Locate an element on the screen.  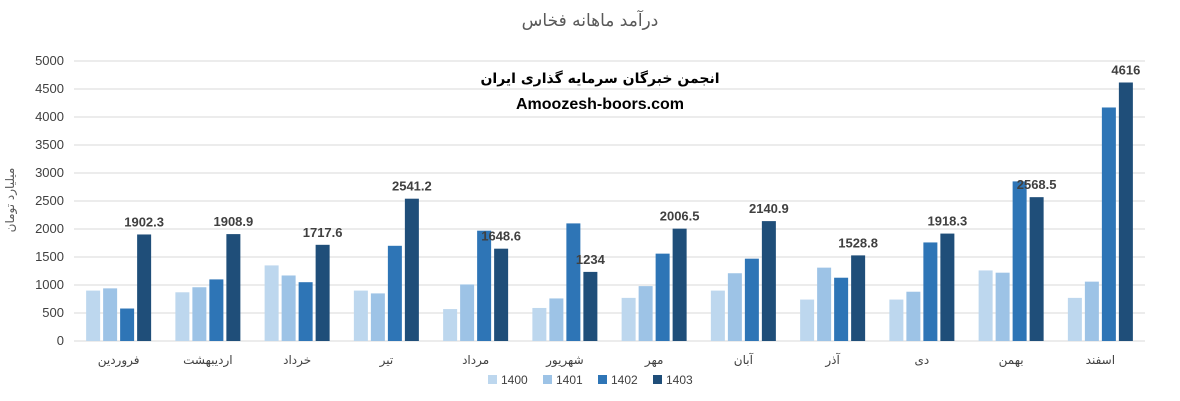
legend-label: 1400 is located at coordinates (514, 380).